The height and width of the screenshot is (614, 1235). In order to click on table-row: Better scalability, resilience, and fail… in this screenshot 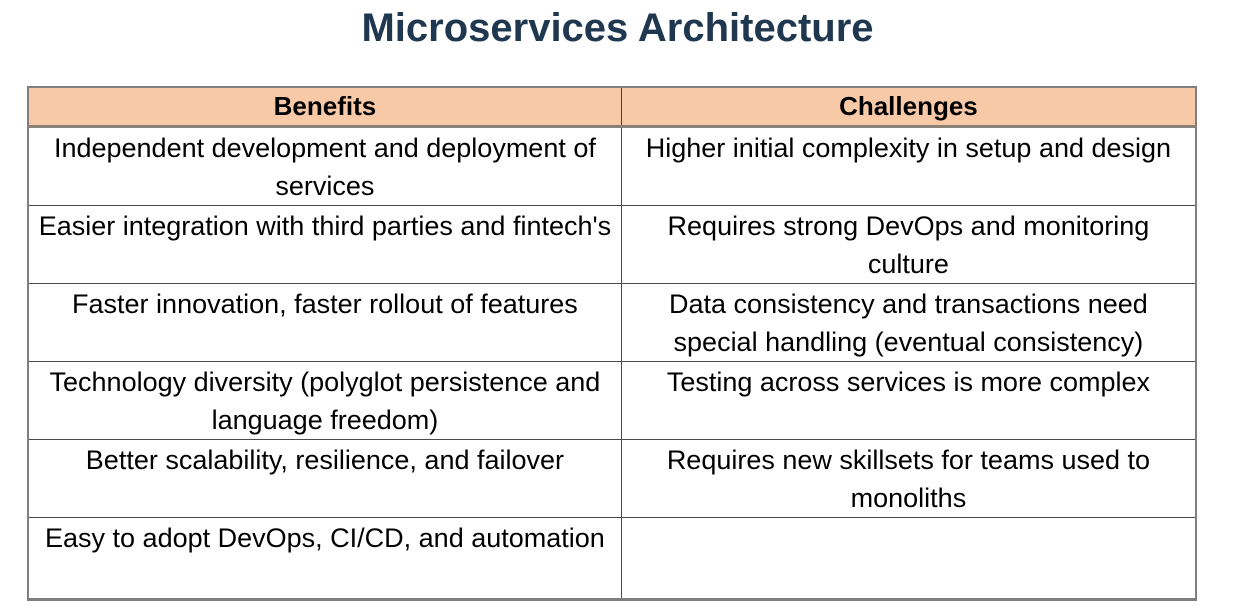, I will do `click(612, 478)`.